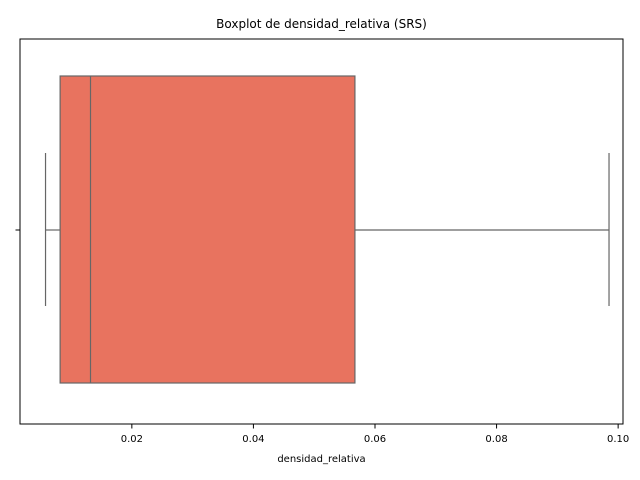  Describe the element at coordinates (132, 439) in the screenshot. I see `x-tick-label: 0.02` at that location.